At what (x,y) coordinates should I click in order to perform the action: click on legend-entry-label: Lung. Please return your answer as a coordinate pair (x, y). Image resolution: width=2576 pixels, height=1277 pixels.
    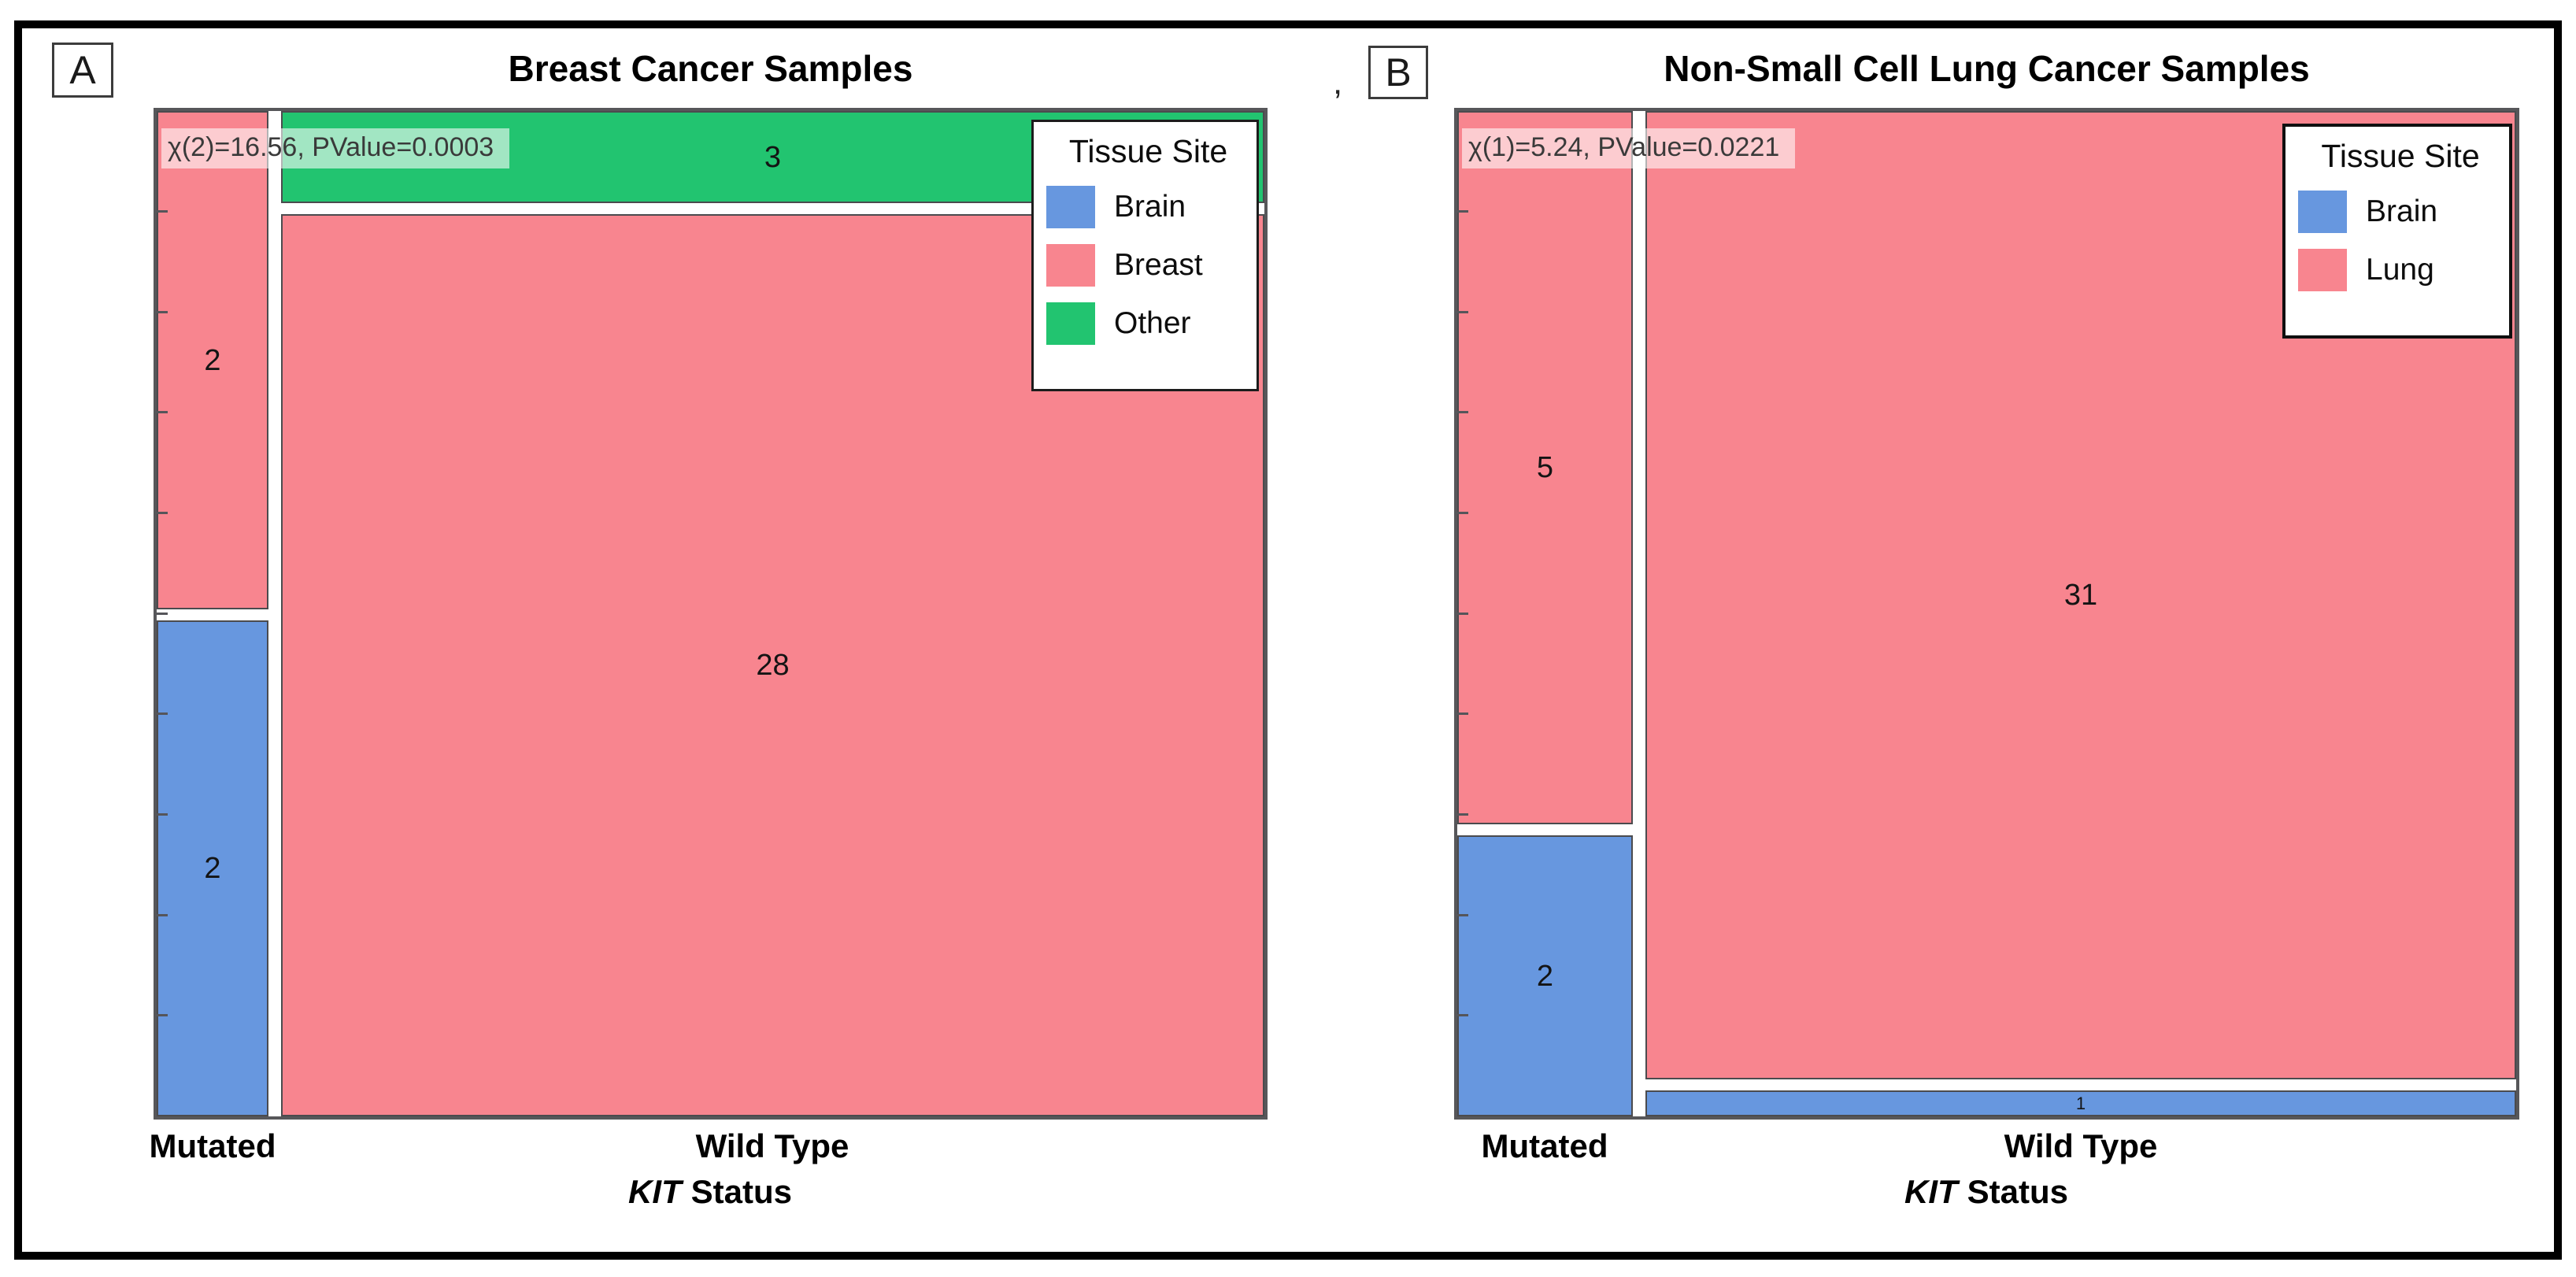
    Looking at the image, I should click on (2400, 270).